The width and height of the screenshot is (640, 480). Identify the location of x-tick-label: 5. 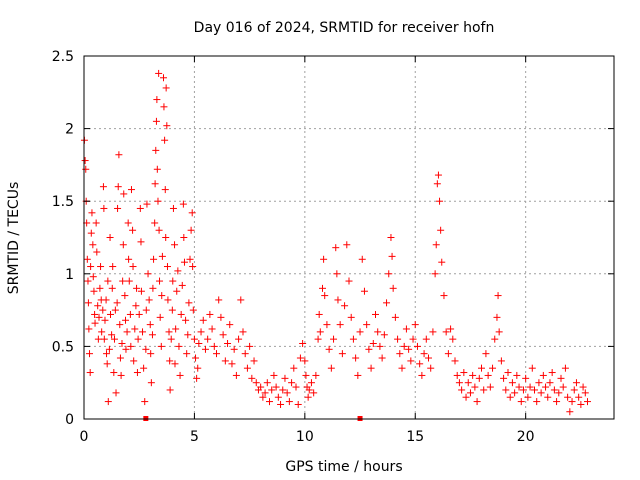
(194, 437).